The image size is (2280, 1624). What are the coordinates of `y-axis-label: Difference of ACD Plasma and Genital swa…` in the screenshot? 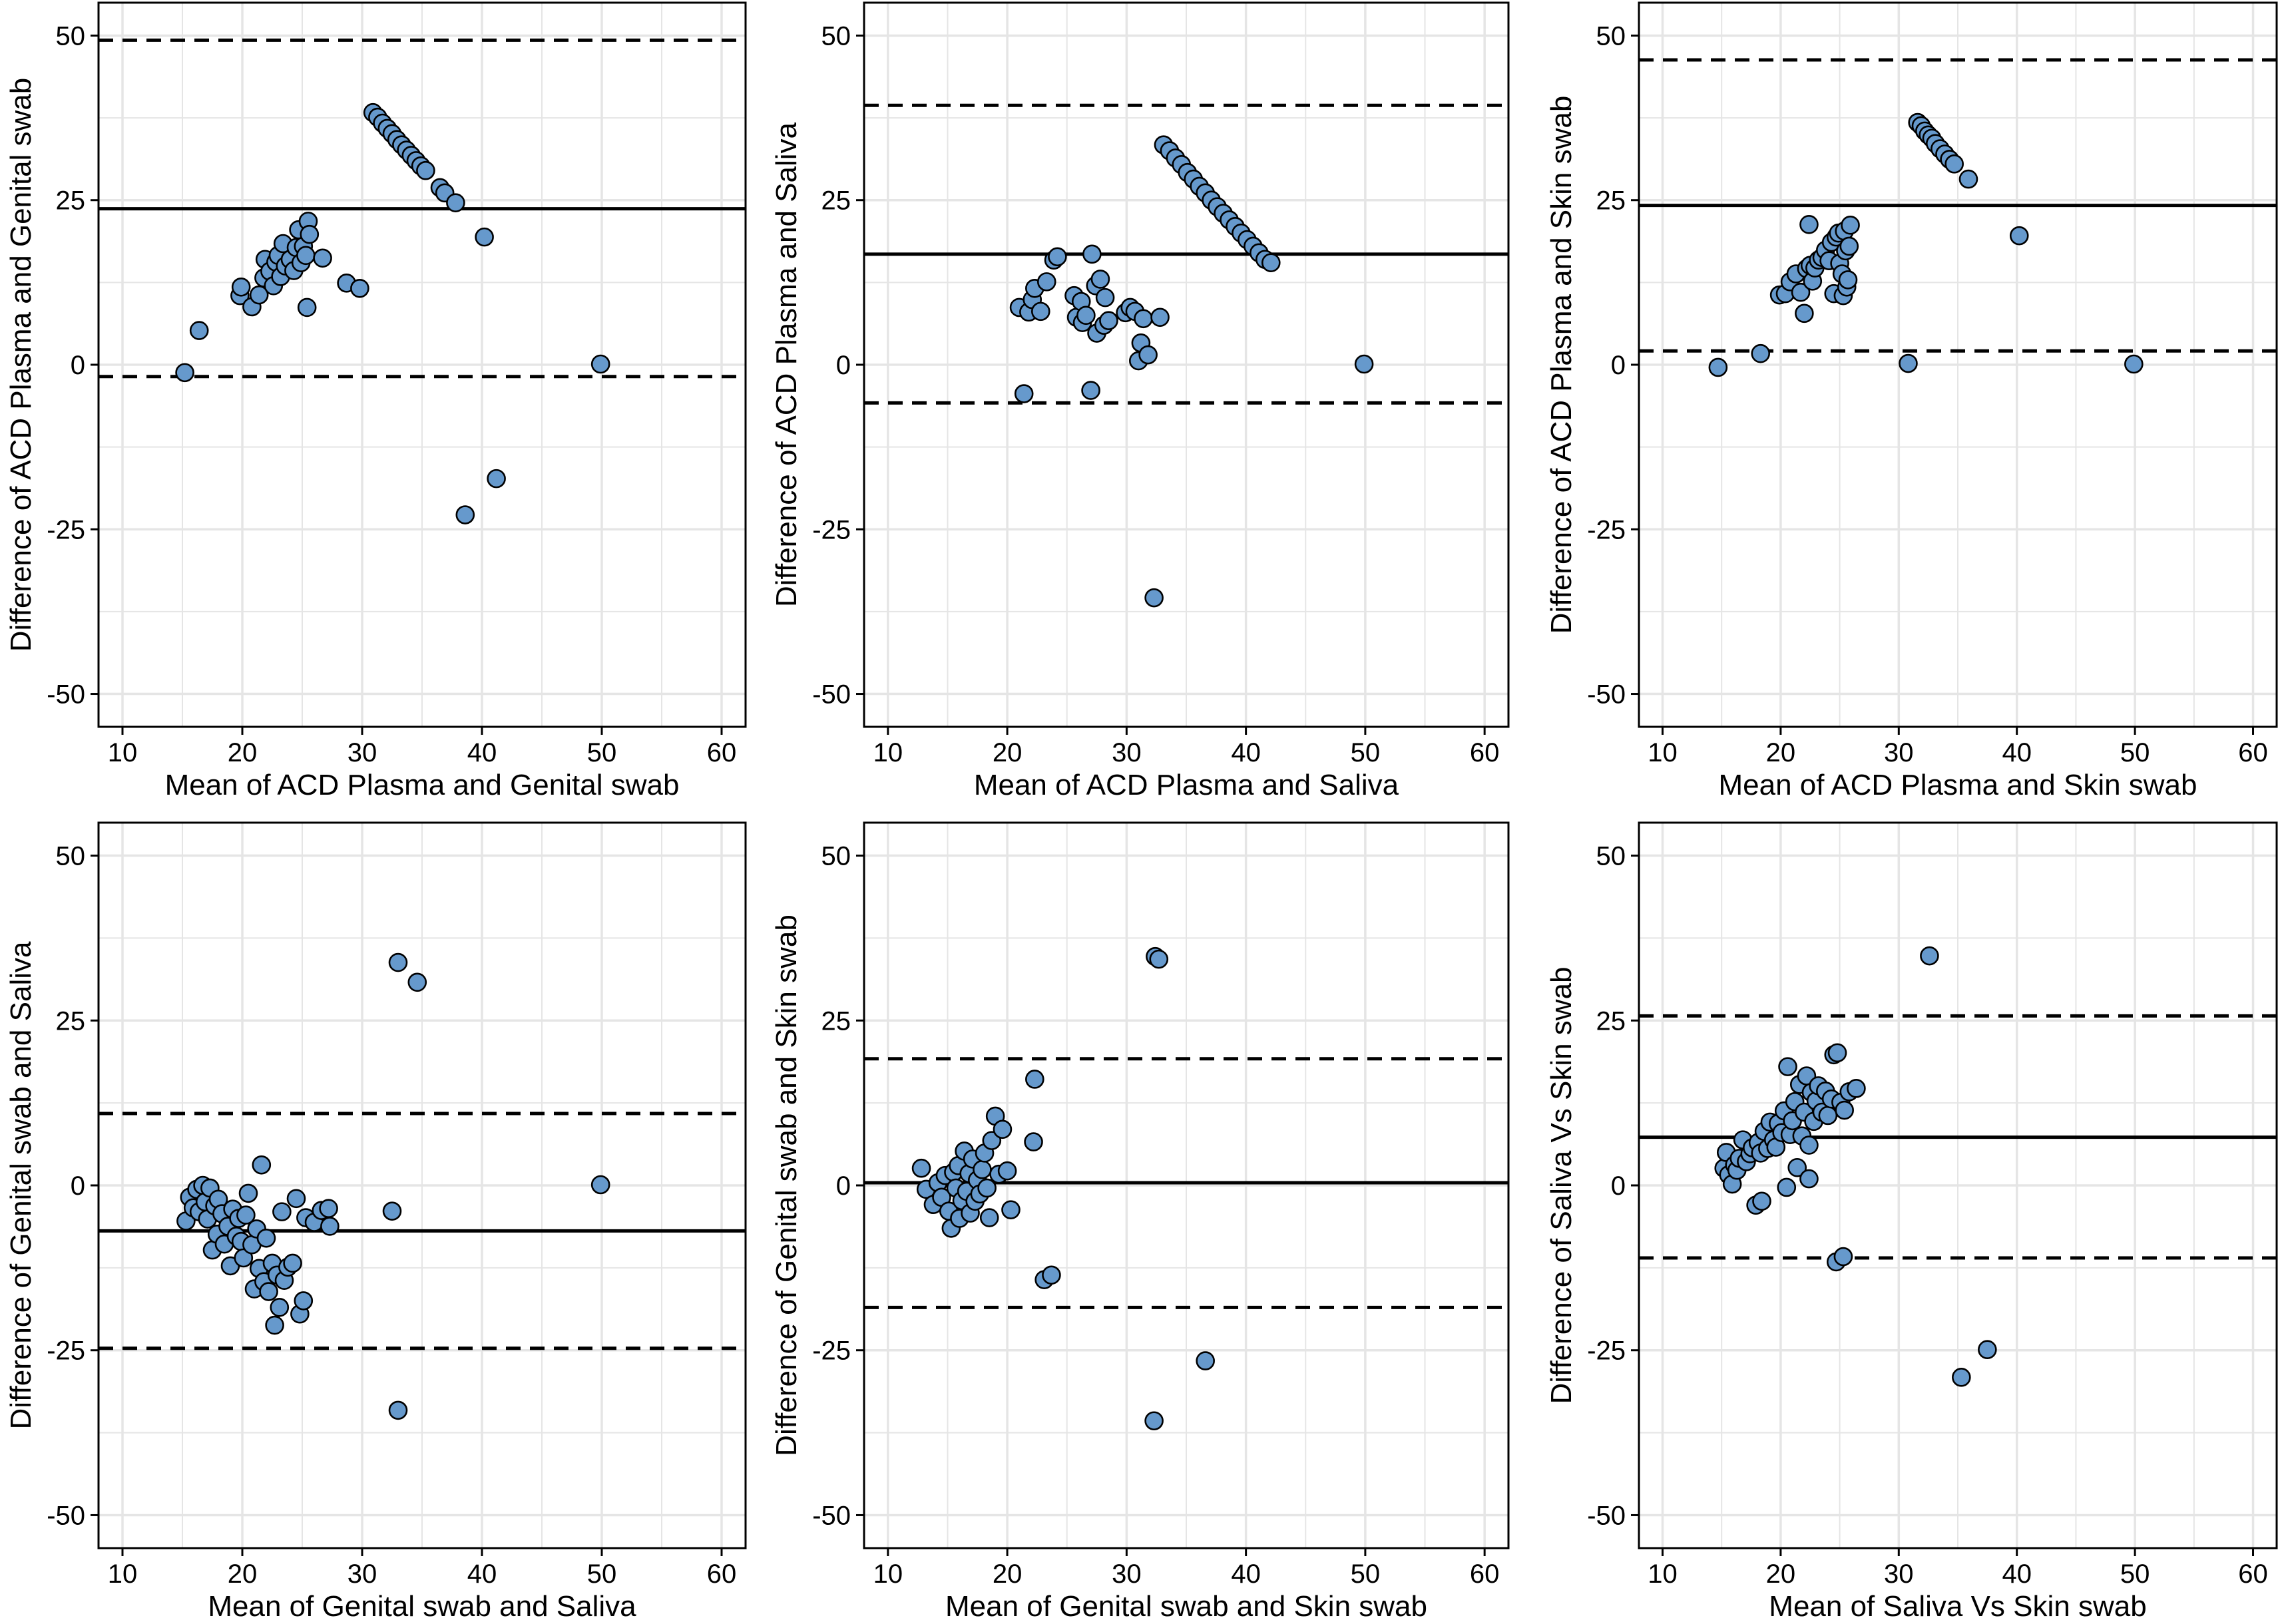 It's located at (21, 365).